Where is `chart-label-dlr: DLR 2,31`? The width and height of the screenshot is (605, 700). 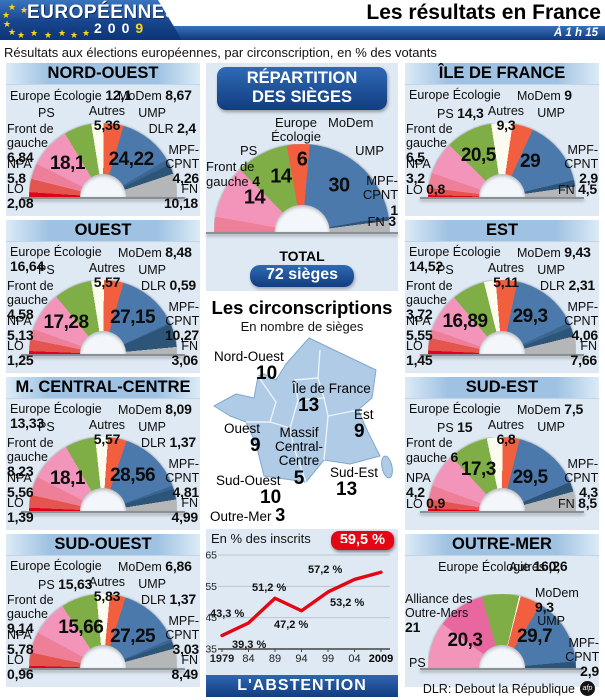 chart-label-dlr: DLR 2,31 is located at coordinates (567, 285).